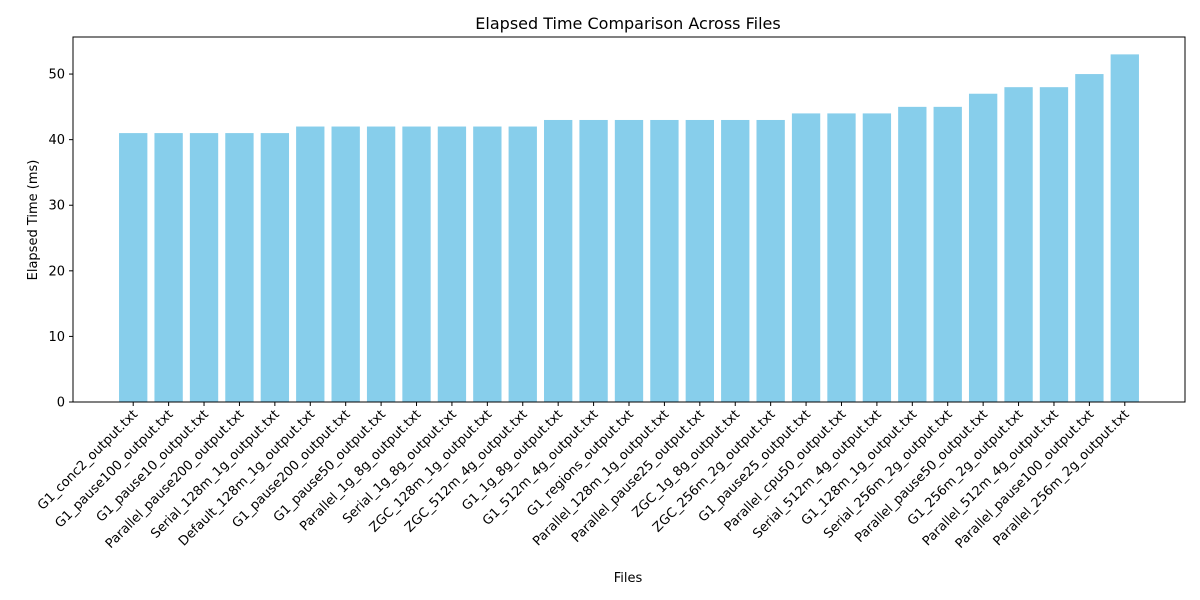  What do you see at coordinates (168, 267) in the screenshot?
I see `bar-g1-pause100-output-txt` at bounding box center [168, 267].